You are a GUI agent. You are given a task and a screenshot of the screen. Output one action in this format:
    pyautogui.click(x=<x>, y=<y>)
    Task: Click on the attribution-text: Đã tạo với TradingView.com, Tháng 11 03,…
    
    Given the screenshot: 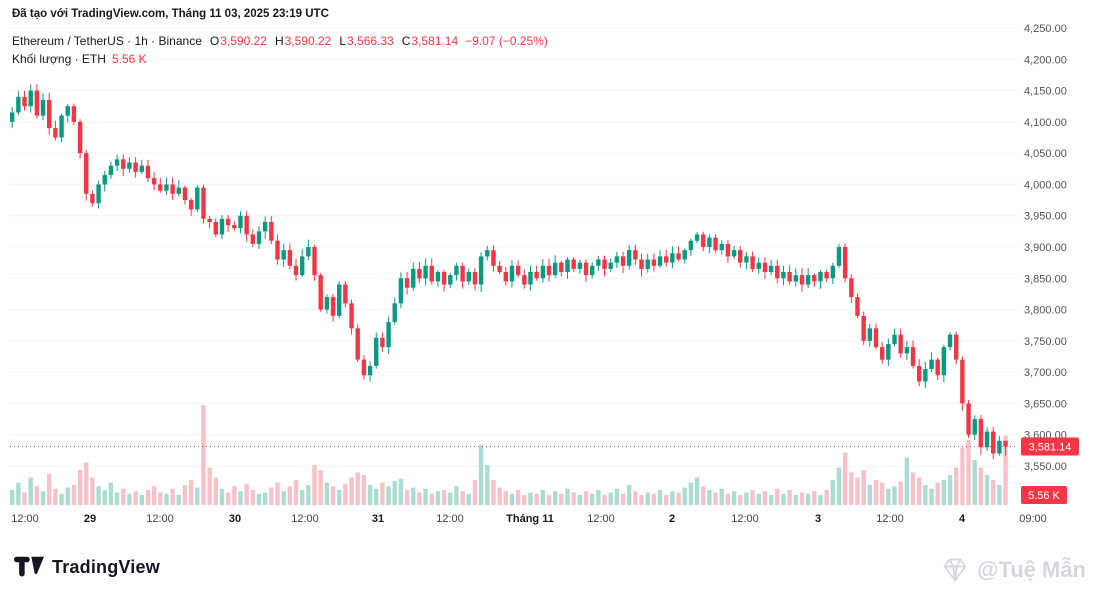 What is the action you would take?
    pyautogui.click(x=170, y=14)
    